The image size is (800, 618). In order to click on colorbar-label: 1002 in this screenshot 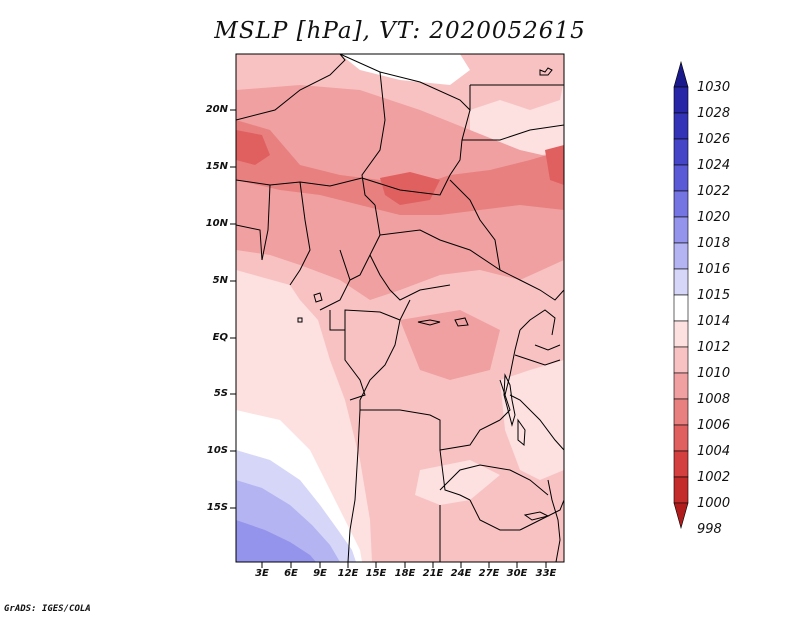, I will do `click(714, 477)`.